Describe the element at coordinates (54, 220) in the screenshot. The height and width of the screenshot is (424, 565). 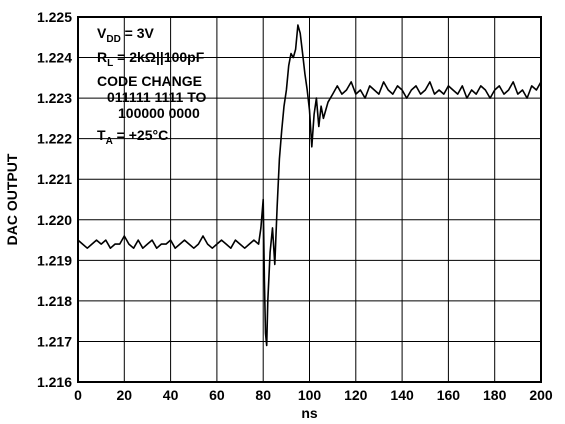
I see `y-tick-label: 1.220` at that location.